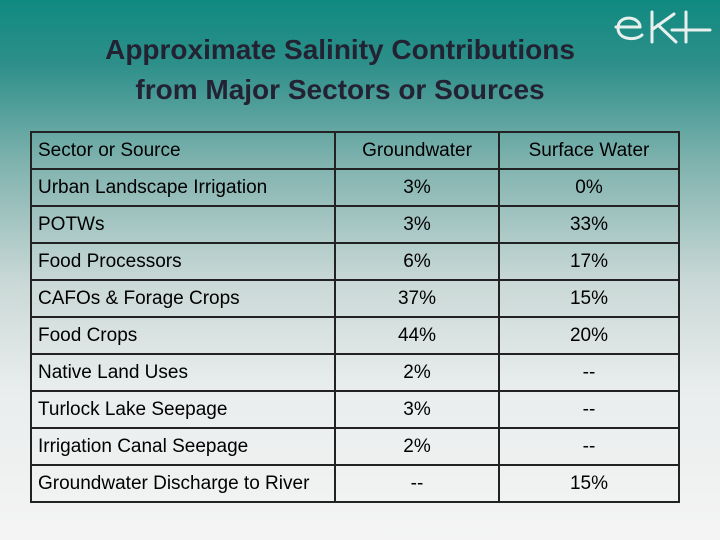 This screenshot has width=720, height=540. I want to click on table-row: Food Crops 44% 20%, so click(355, 335).